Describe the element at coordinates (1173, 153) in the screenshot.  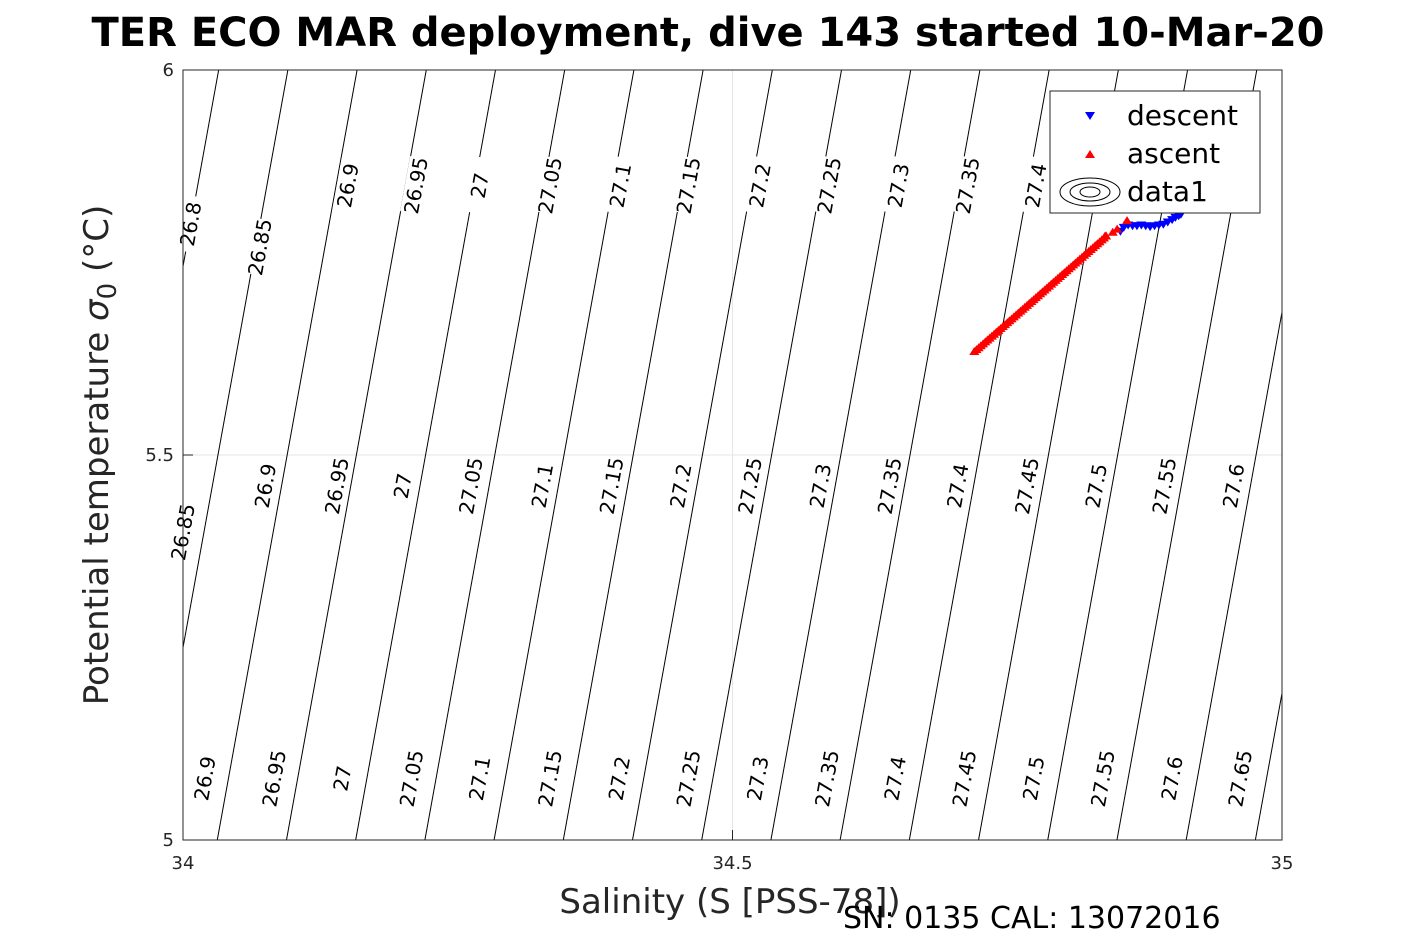
I see `legend-ascent-label: ascent` at that location.